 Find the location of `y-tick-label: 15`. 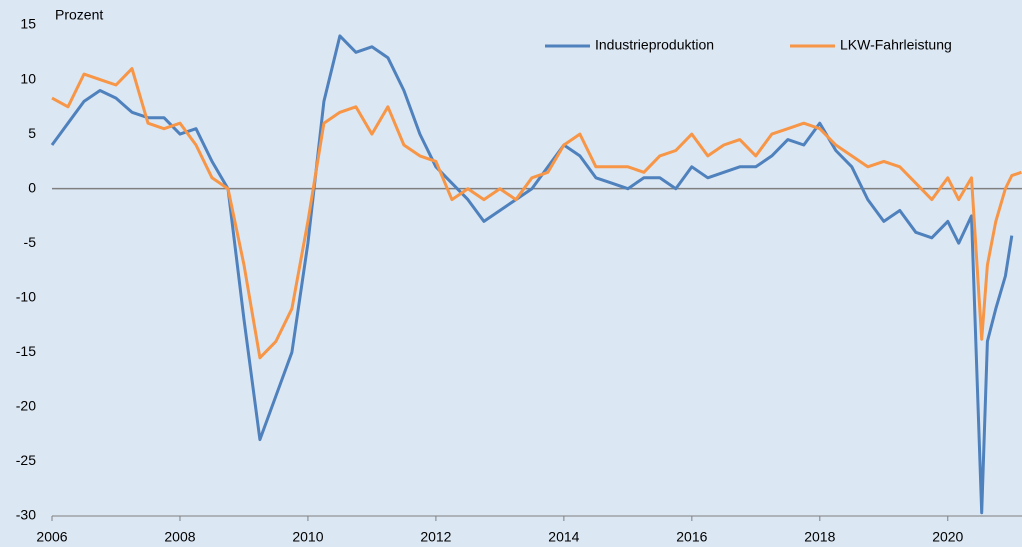

y-tick-label: 15 is located at coordinates (28, 24).